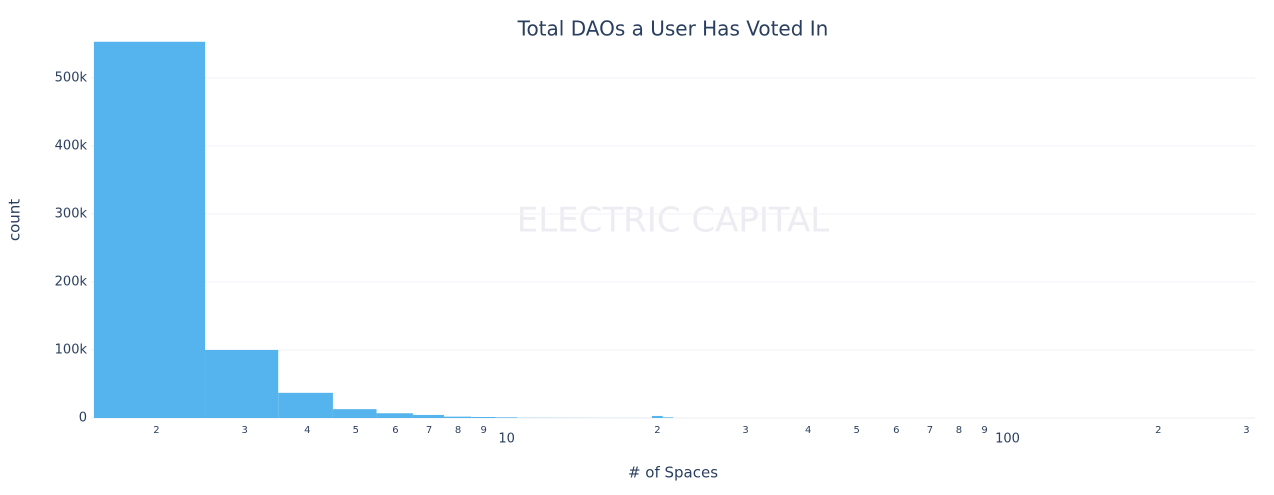  Describe the element at coordinates (71, 349) in the screenshot. I see `y-tick-label: 100k` at that location.